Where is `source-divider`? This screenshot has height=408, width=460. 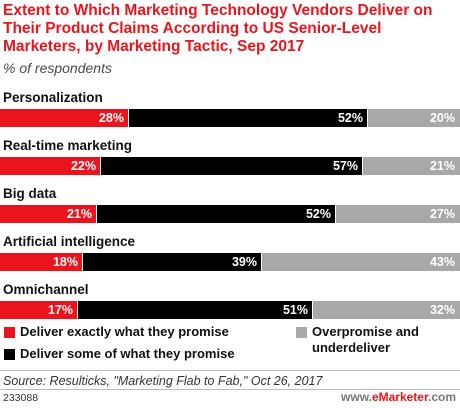
source-divider is located at coordinates (230, 370).